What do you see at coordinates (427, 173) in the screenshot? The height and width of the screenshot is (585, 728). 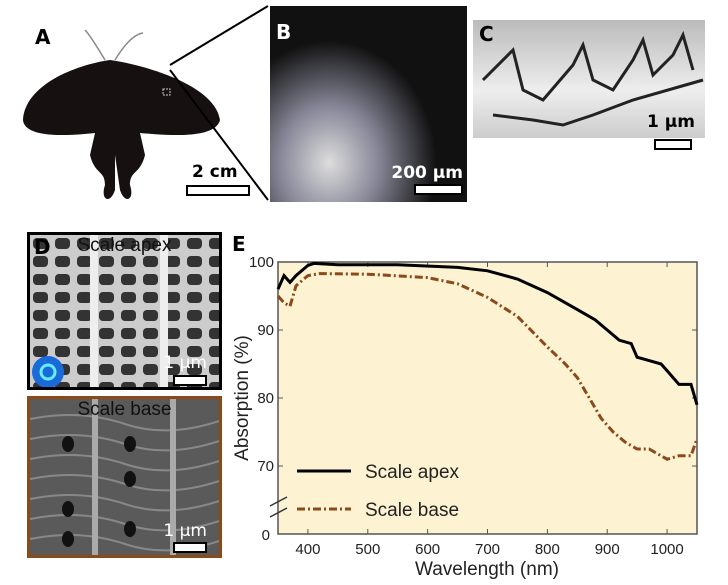 I see `panel-b-scale-text: 200 µm` at bounding box center [427, 173].